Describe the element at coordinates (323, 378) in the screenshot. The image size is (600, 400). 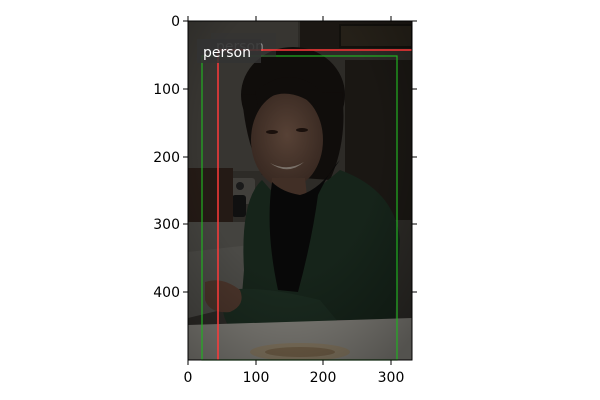
I see `x-tick-label: 200` at that location.